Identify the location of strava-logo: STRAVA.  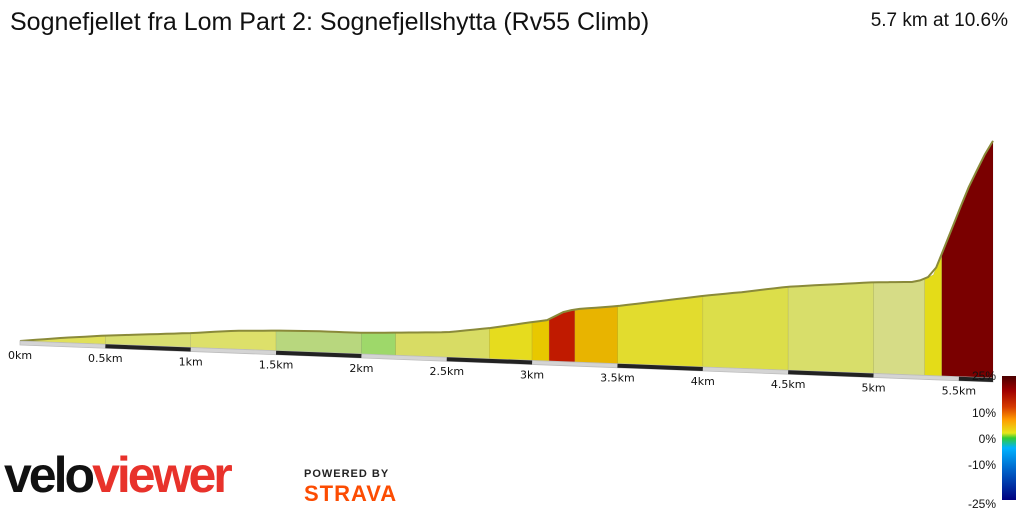
(351, 493).